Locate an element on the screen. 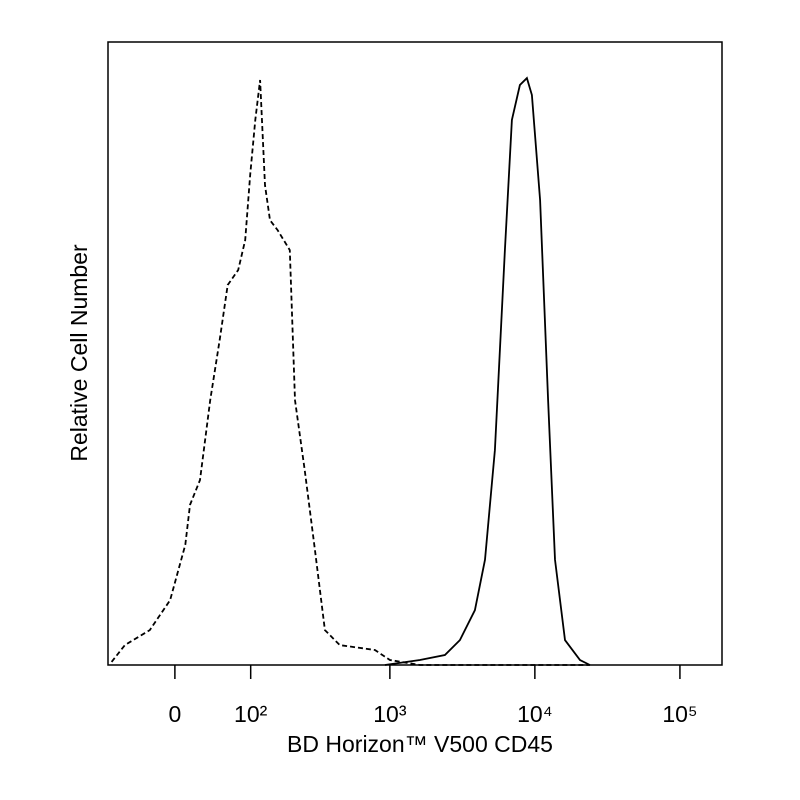 The width and height of the screenshot is (800, 800). x-tick-label: 10³ is located at coordinates (390, 714).